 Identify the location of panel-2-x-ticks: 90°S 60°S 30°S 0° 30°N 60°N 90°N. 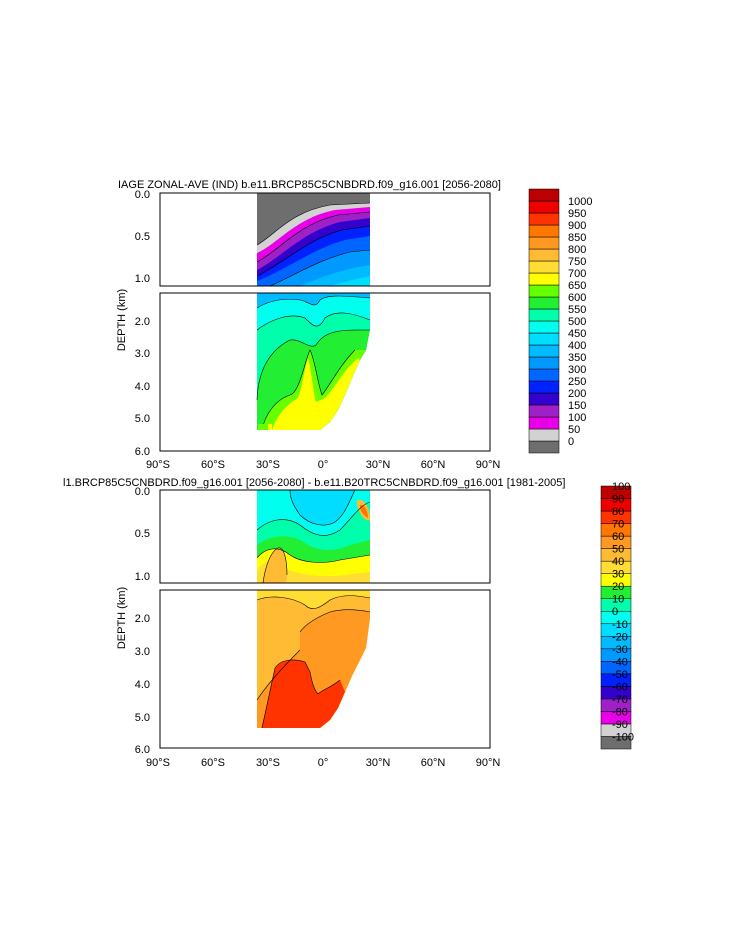
(323, 763).